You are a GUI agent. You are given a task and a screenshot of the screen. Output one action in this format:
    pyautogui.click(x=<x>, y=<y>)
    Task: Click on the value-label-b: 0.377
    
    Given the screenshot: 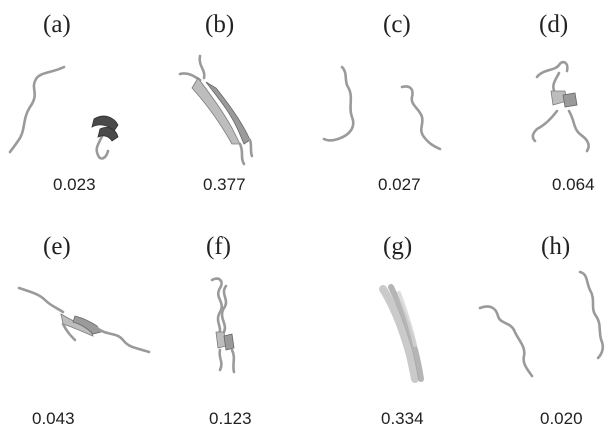 What is the action you would take?
    pyautogui.click(x=224, y=184)
    